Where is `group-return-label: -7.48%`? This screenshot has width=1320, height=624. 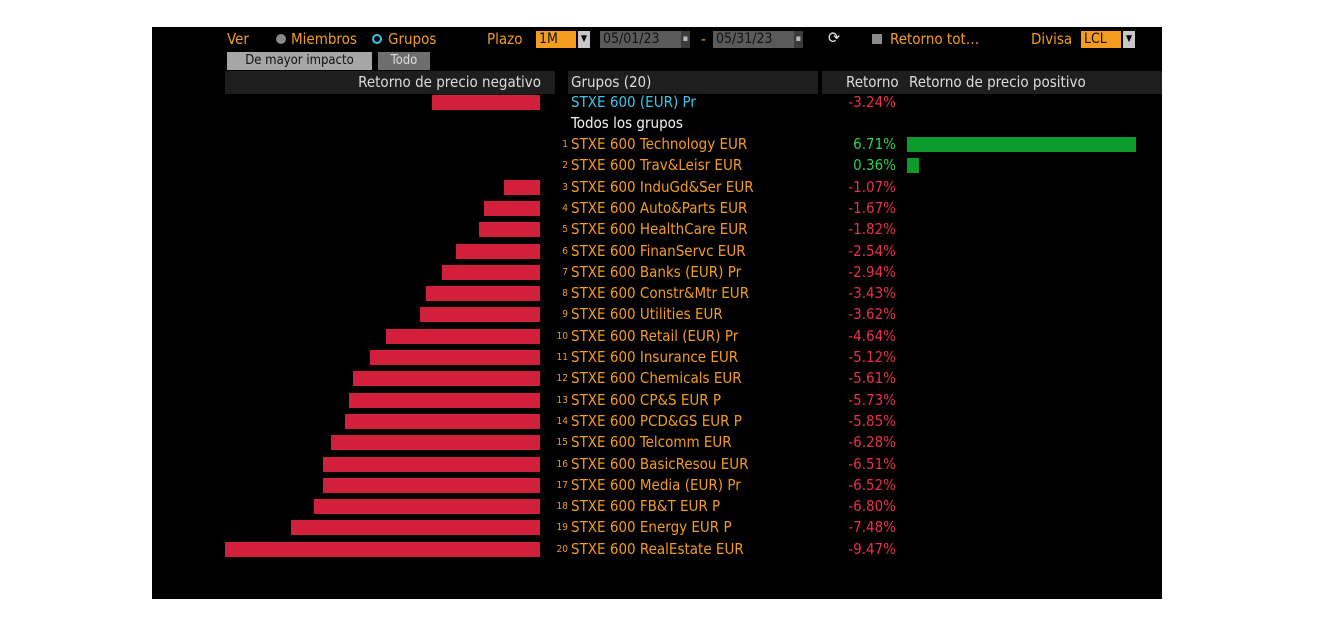 group-return-label: -7.48% is located at coordinates (872, 527).